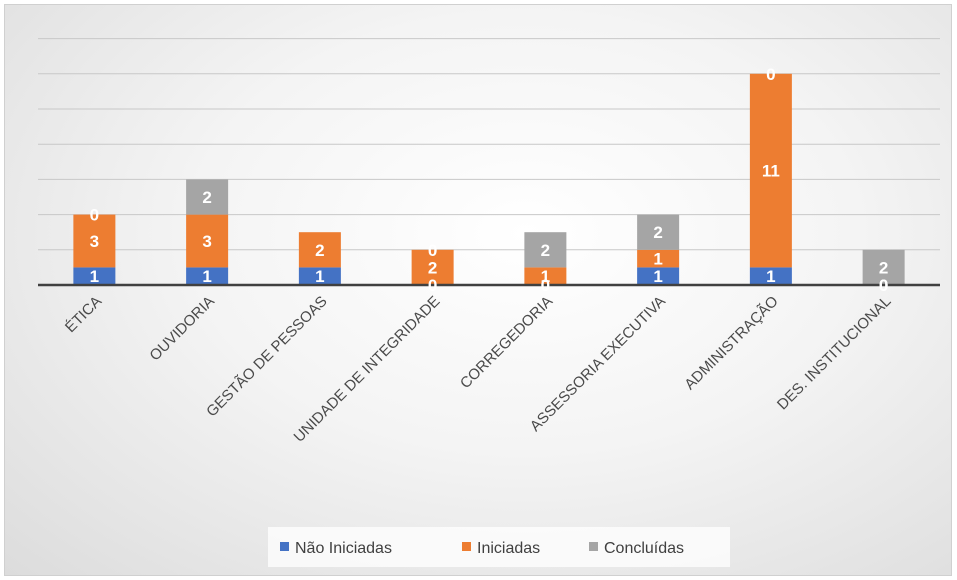 The width and height of the screenshot is (957, 580). What do you see at coordinates (284, 546) in the screenshot?
I see `legend-swatch-nao-iniciadas` at bounding box center [284, 546].